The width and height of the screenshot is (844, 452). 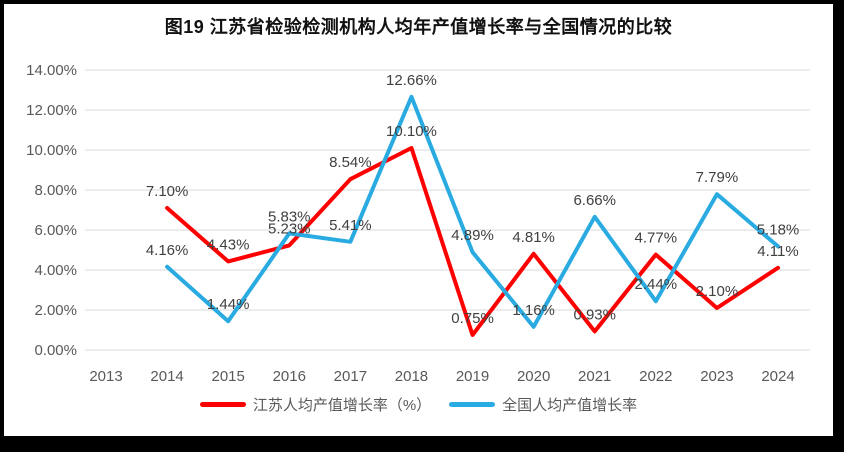 I want to click on legend-item-national: 全国人均产值增长率, so click(x=543, y=404).